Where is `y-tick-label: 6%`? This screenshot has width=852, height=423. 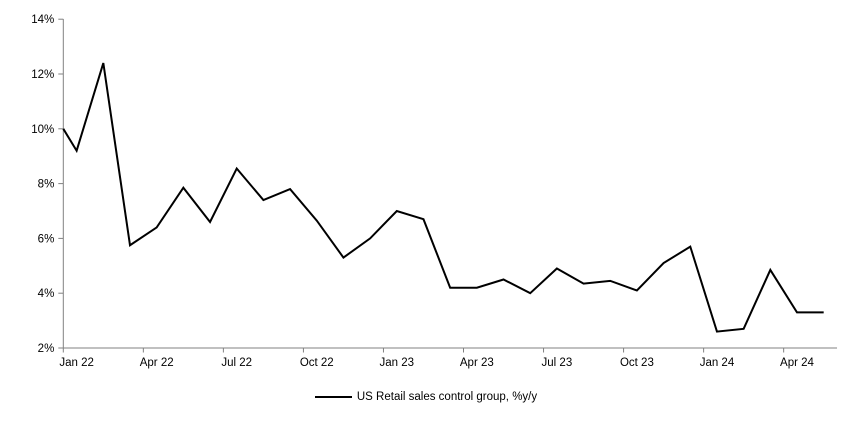
y-tick-label: 6% is located at coordinates (46, 239).